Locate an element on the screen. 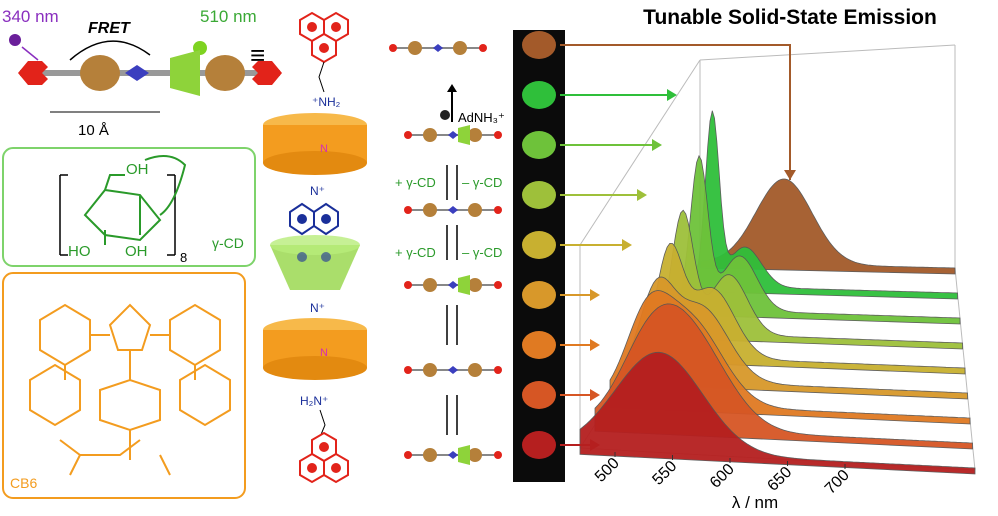 This screenshot has width=998, height=516. gamma-cd-label: γ-CD is located at coordinates (228, 243).